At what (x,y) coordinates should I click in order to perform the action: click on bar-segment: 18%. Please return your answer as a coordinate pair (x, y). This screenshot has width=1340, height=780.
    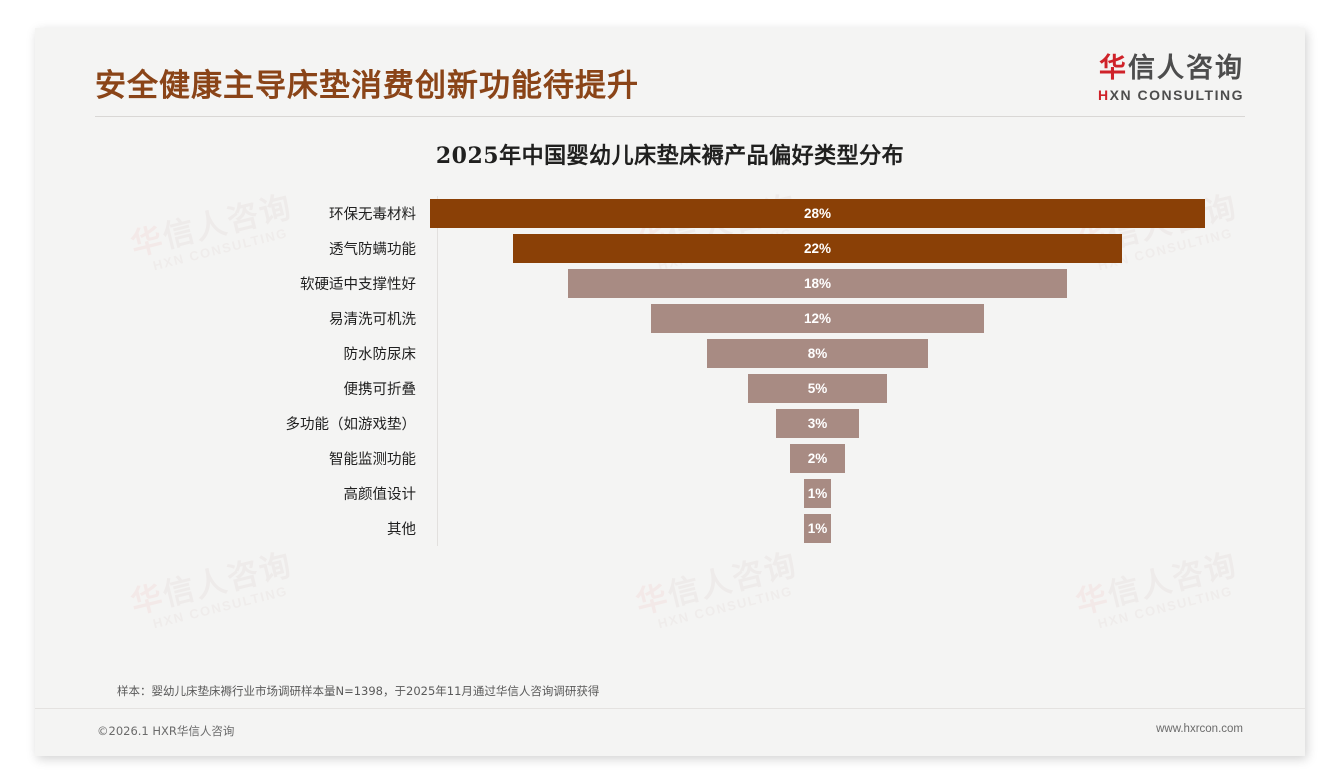
    Looking at the image, I should click on (817, 283).